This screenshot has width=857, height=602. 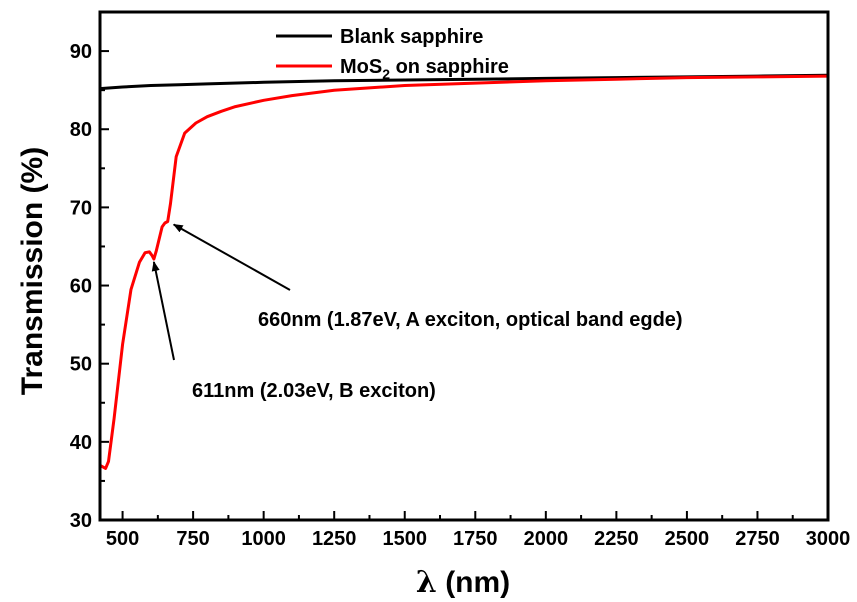 I want to click on x-tick-label: 500, so click(x=122, y=539).